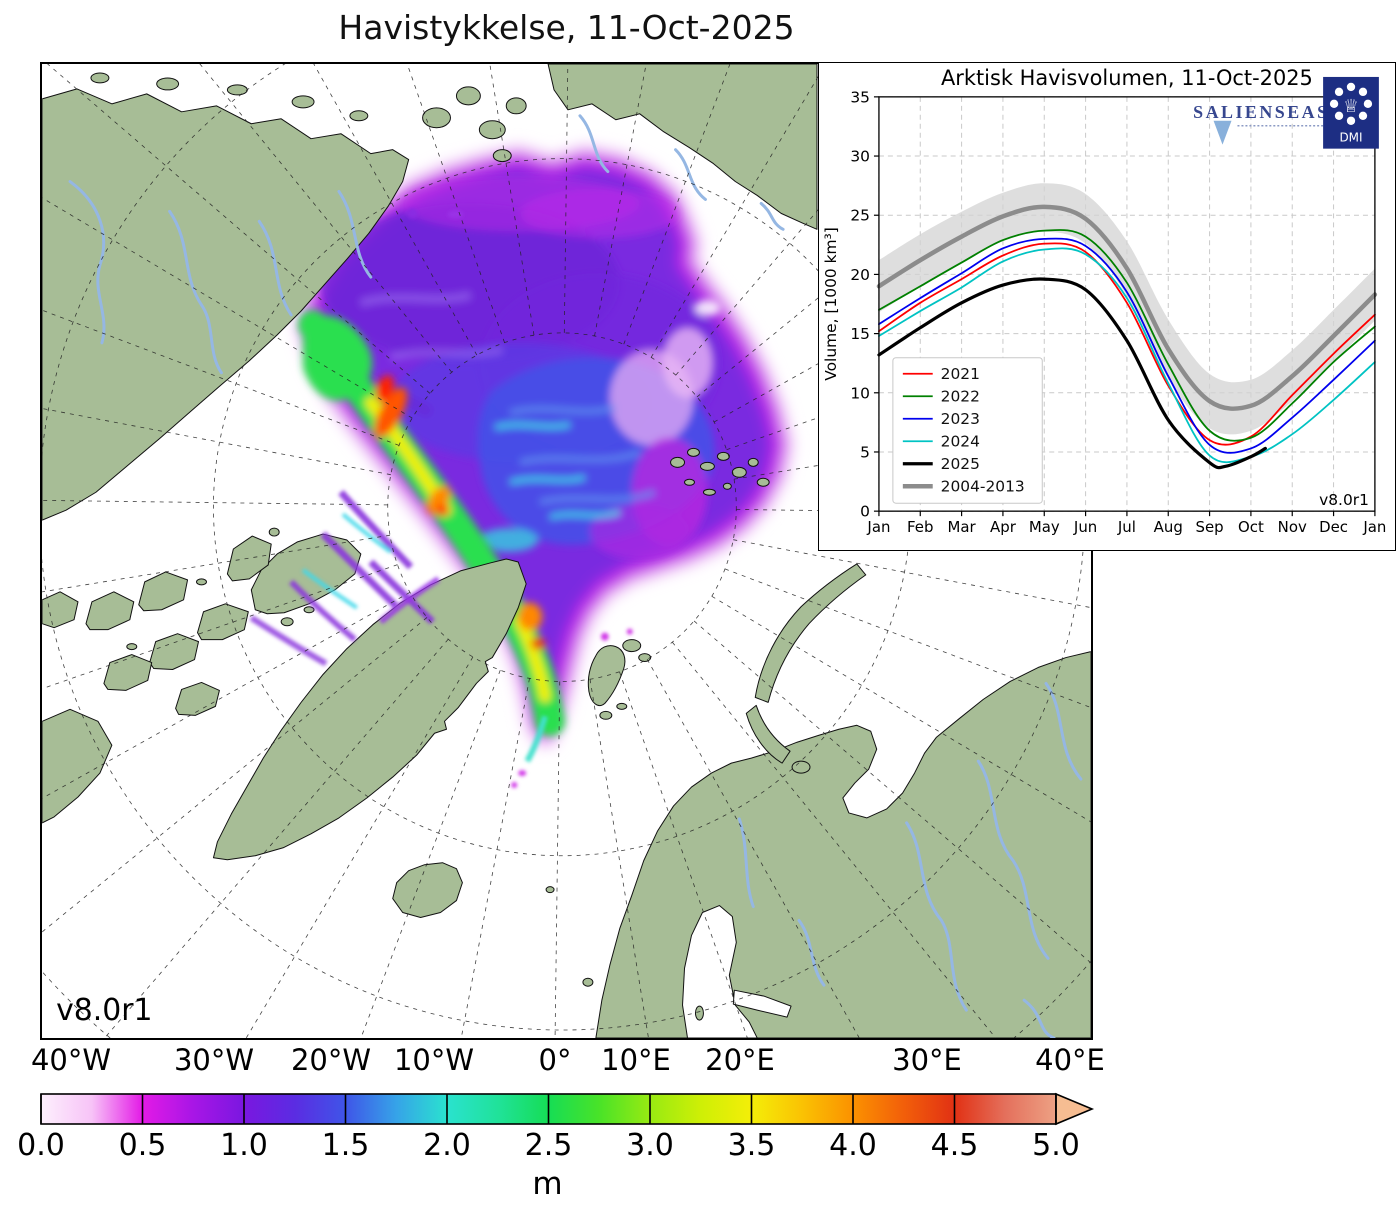 The height and width of the screenshot is (1213, 1400). I want to click on landmass-franz-josef-land, so click(720, 471).